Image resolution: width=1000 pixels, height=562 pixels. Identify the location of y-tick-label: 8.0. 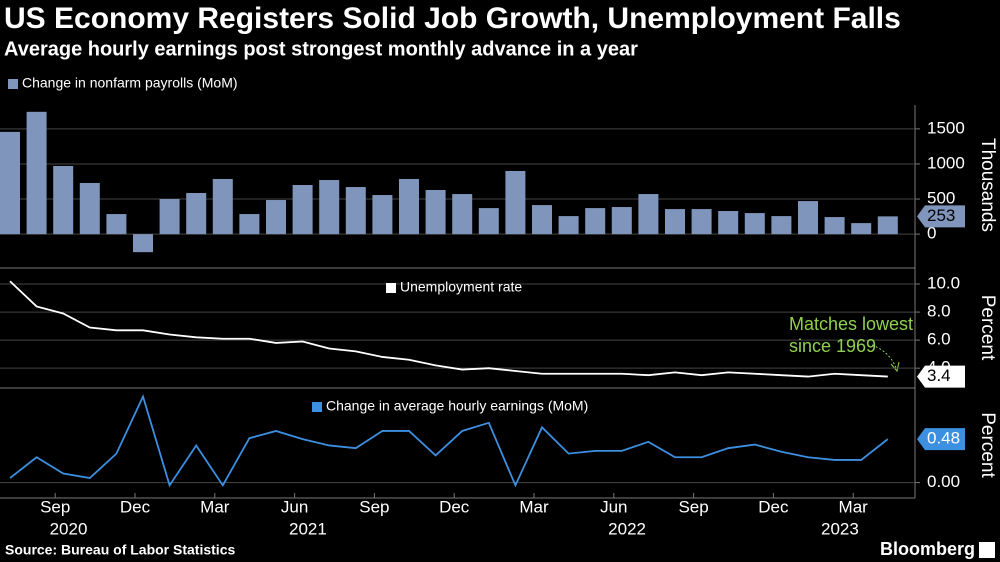
(939, 311).